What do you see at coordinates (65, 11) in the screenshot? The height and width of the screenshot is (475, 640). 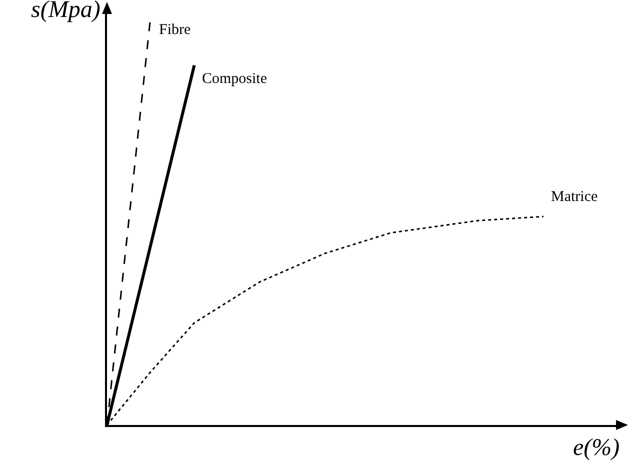 I see `y-axis-title: s(Mpa)` at bounding box center [65, 11].